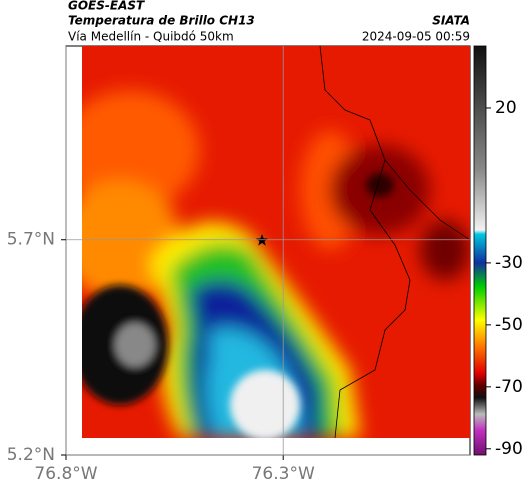 The width and height of the screenshot is (526, 491). I want to click on product-title: Temperatura de Brillo CH13, so click(161, 21).